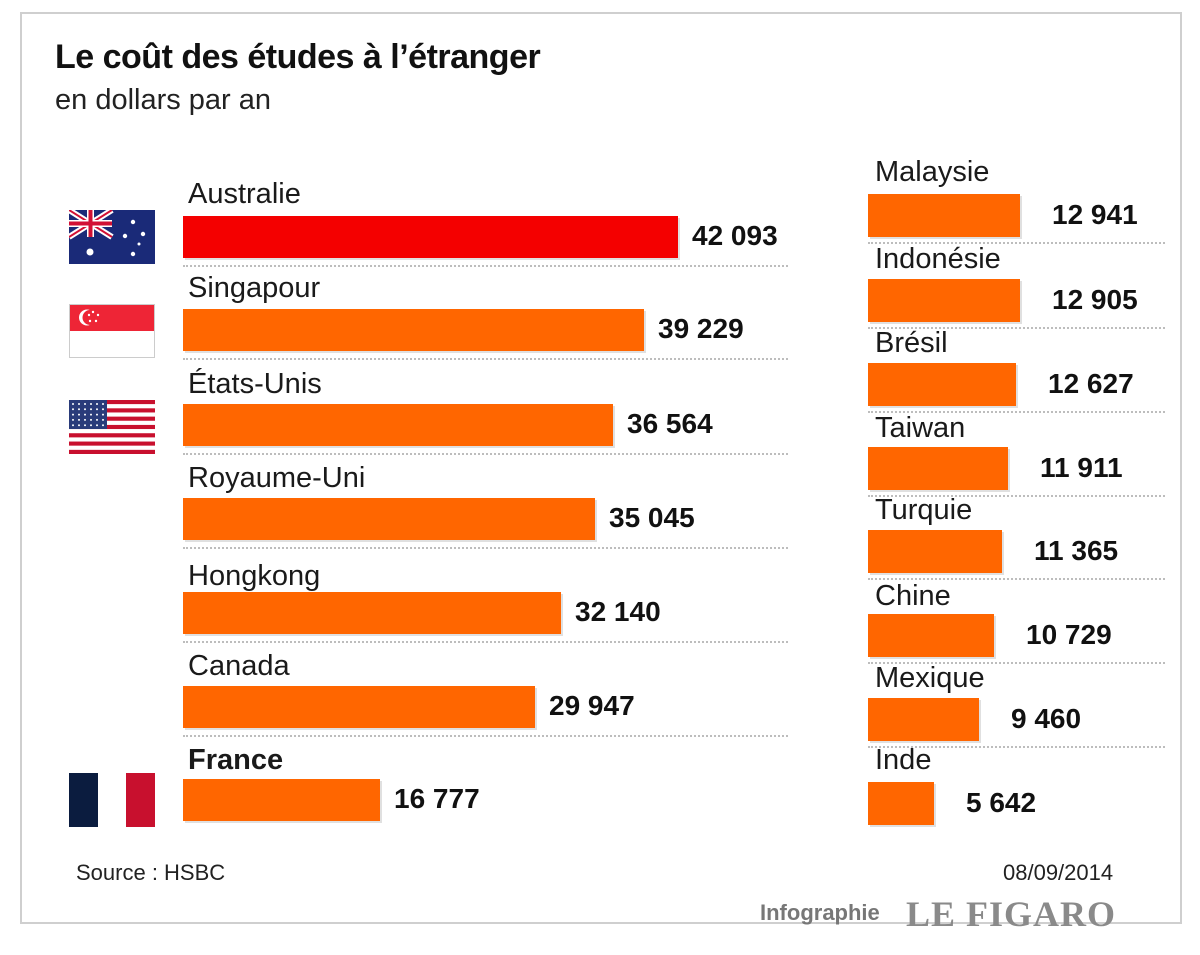  Describe the element at coordinates (1058, 872) in the screenshot. I see `publication-date: 08/09/2014` at that location.